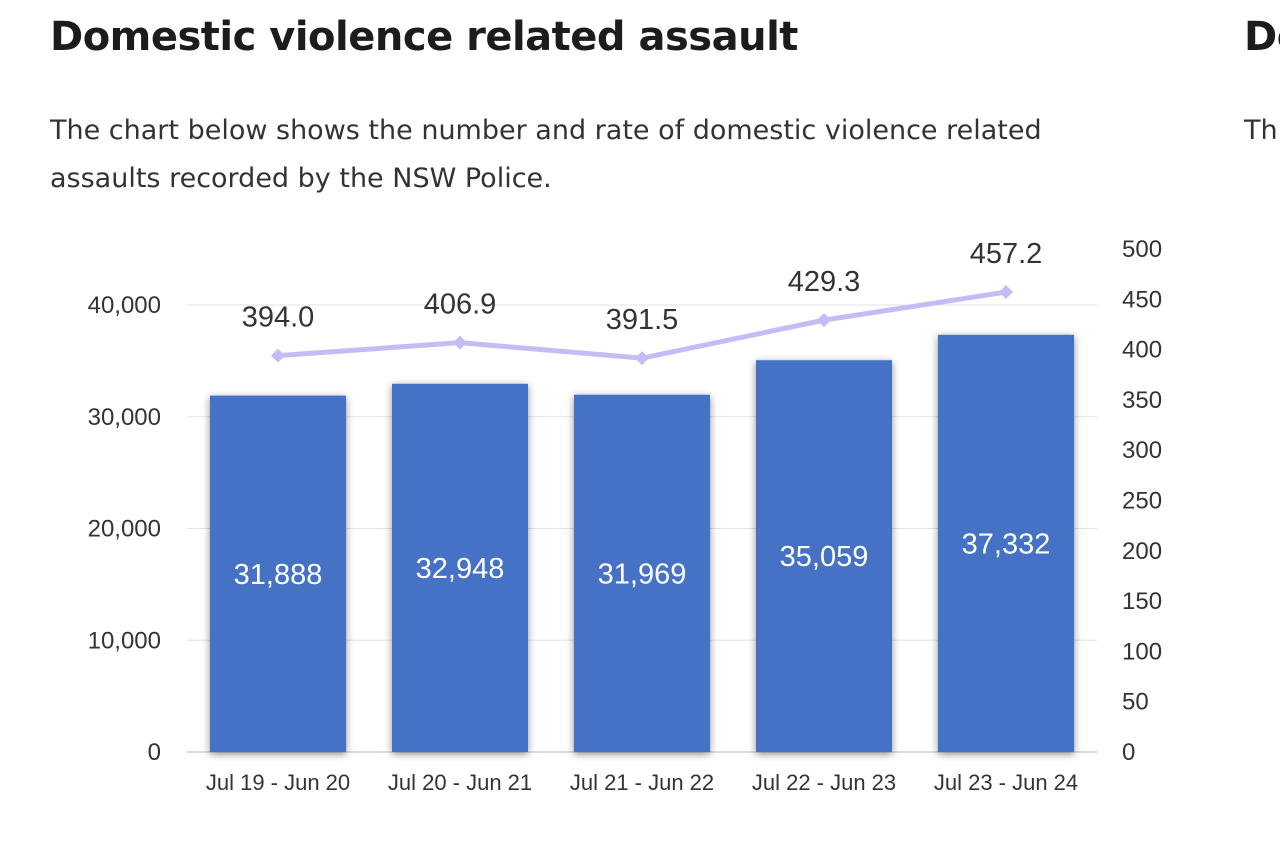  I want to click on rate-value-label: 406.9, so click(460, 305).